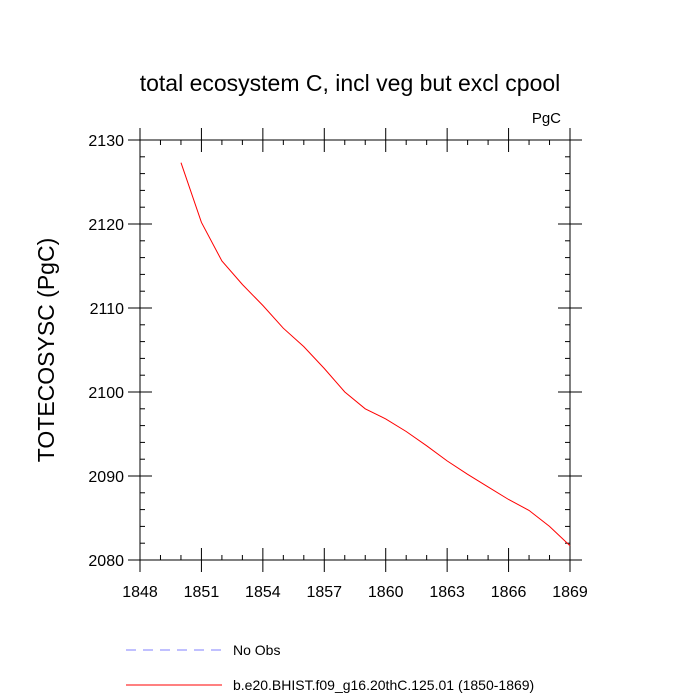 The image size is (700, 700). I want to click on y-tick-label: 2120, so click(106, 225).